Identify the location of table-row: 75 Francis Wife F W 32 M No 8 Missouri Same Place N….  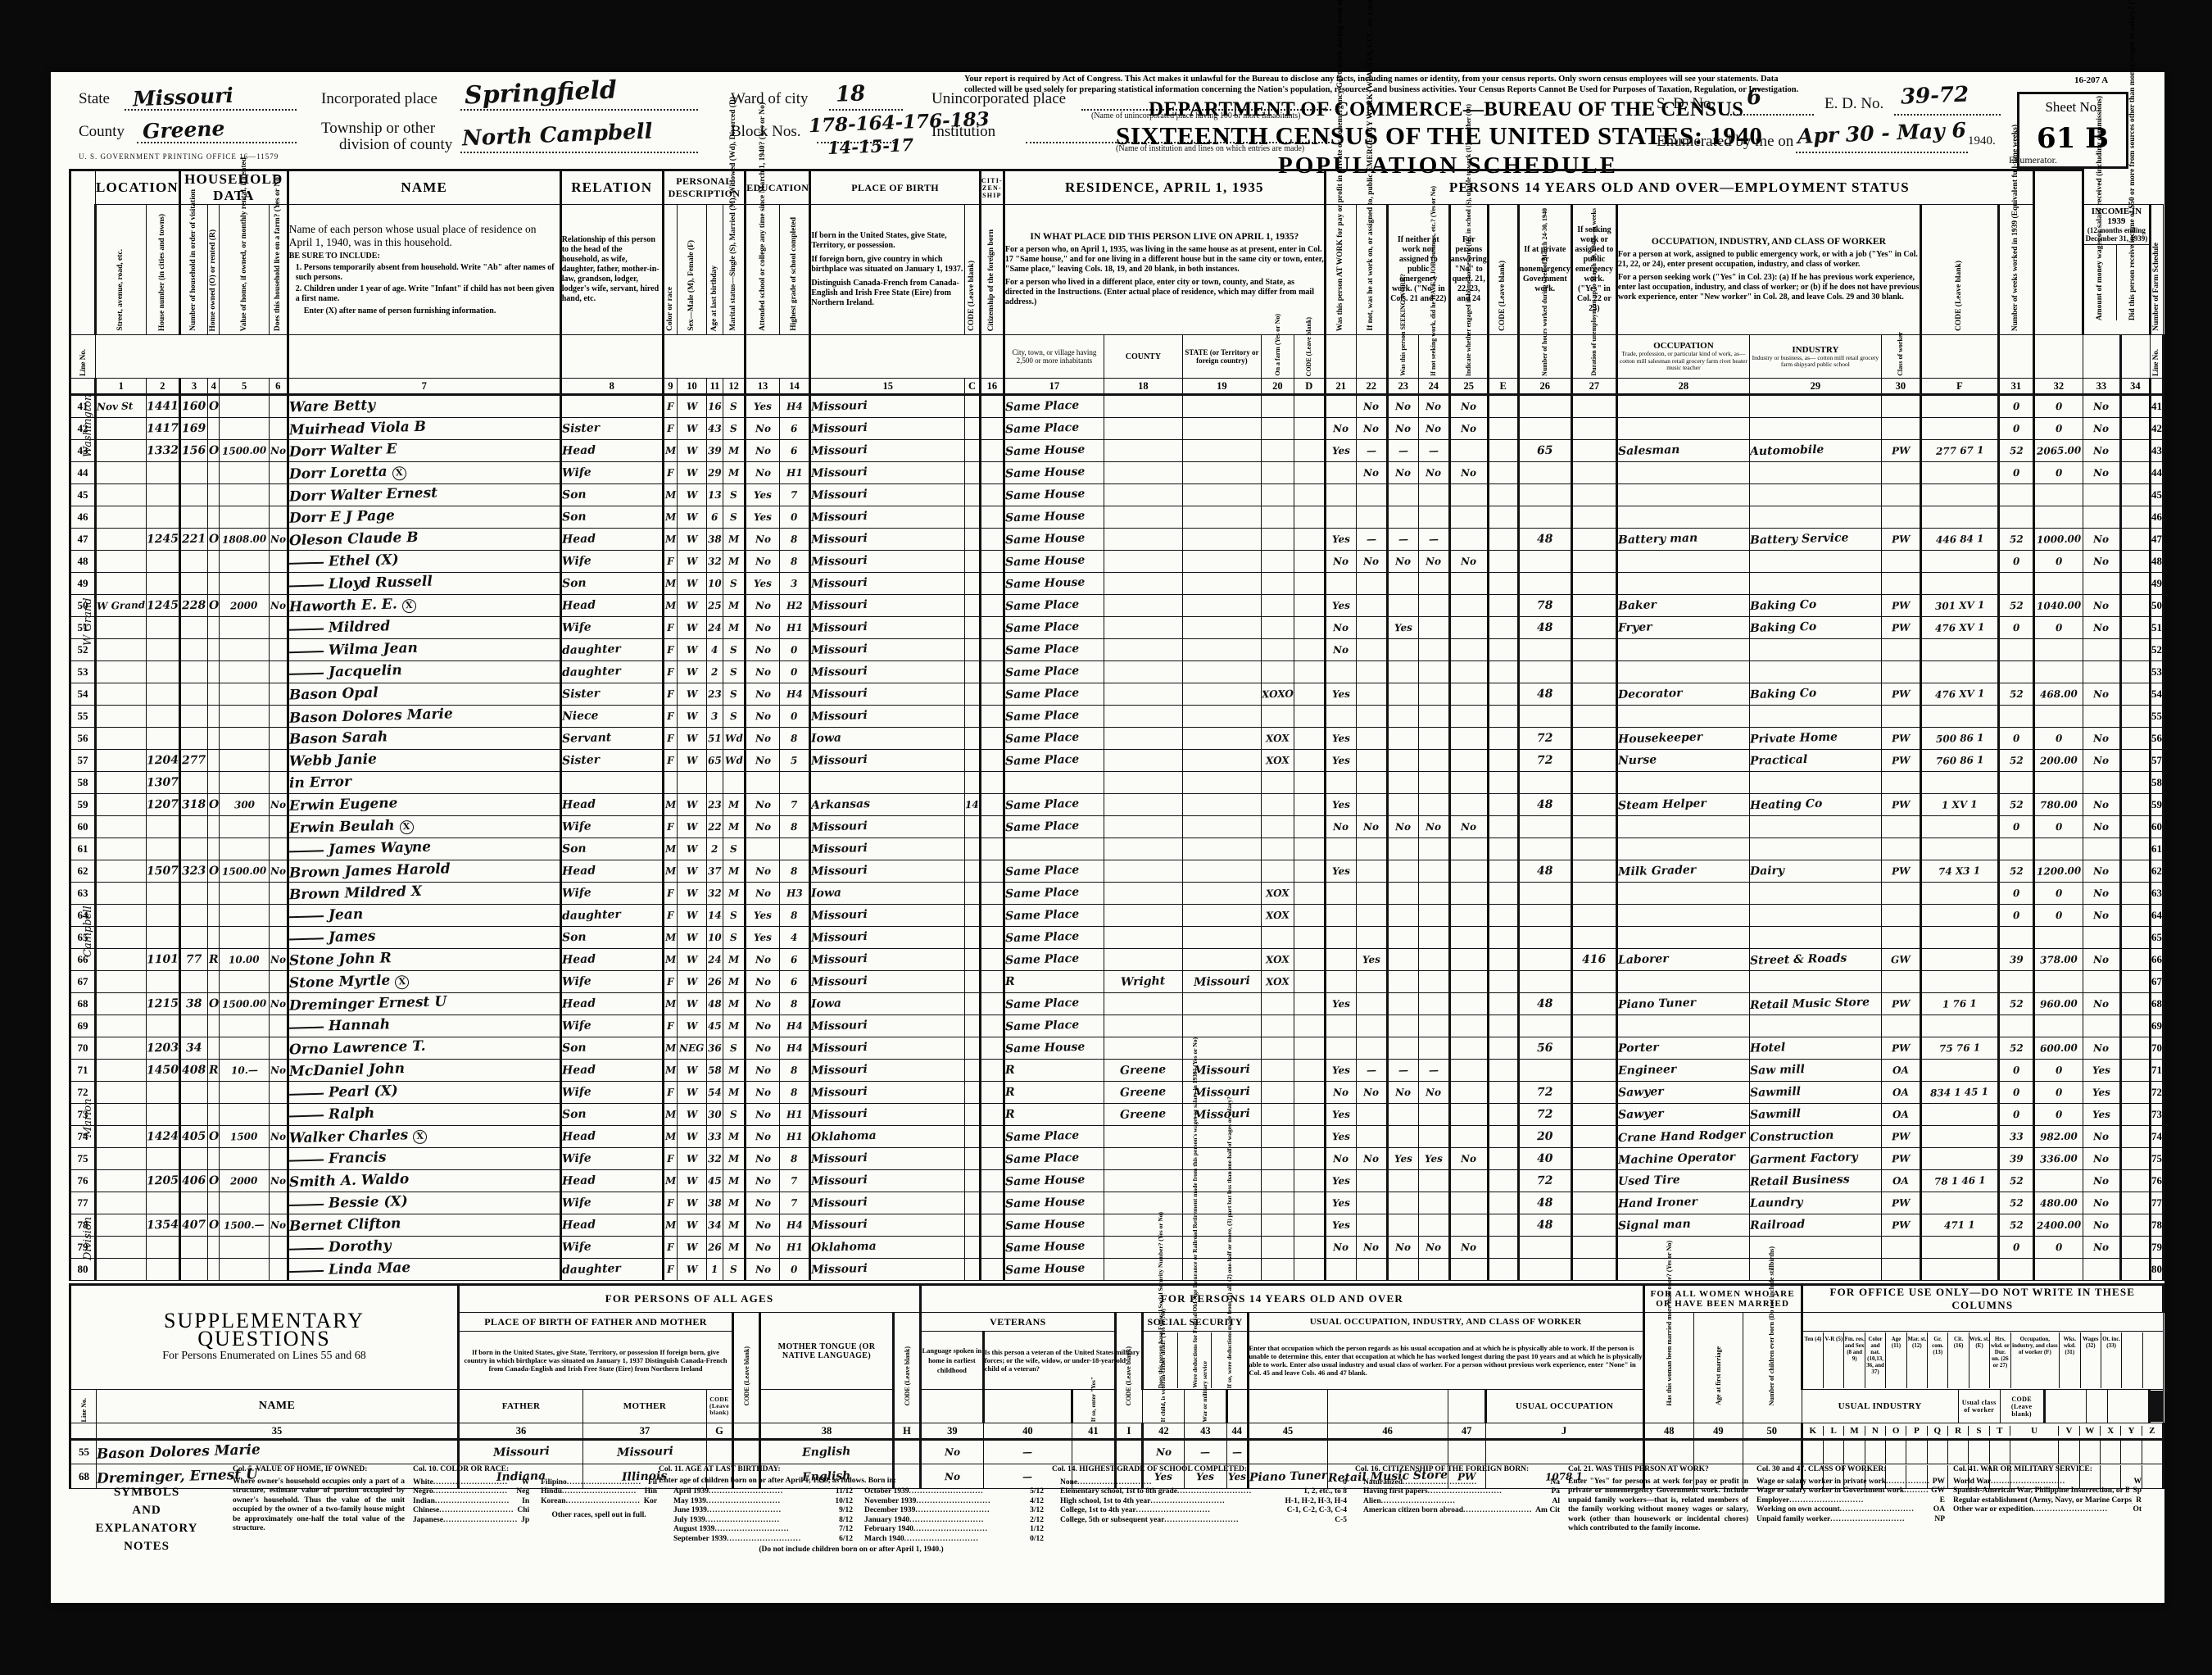
(1117, 1158).